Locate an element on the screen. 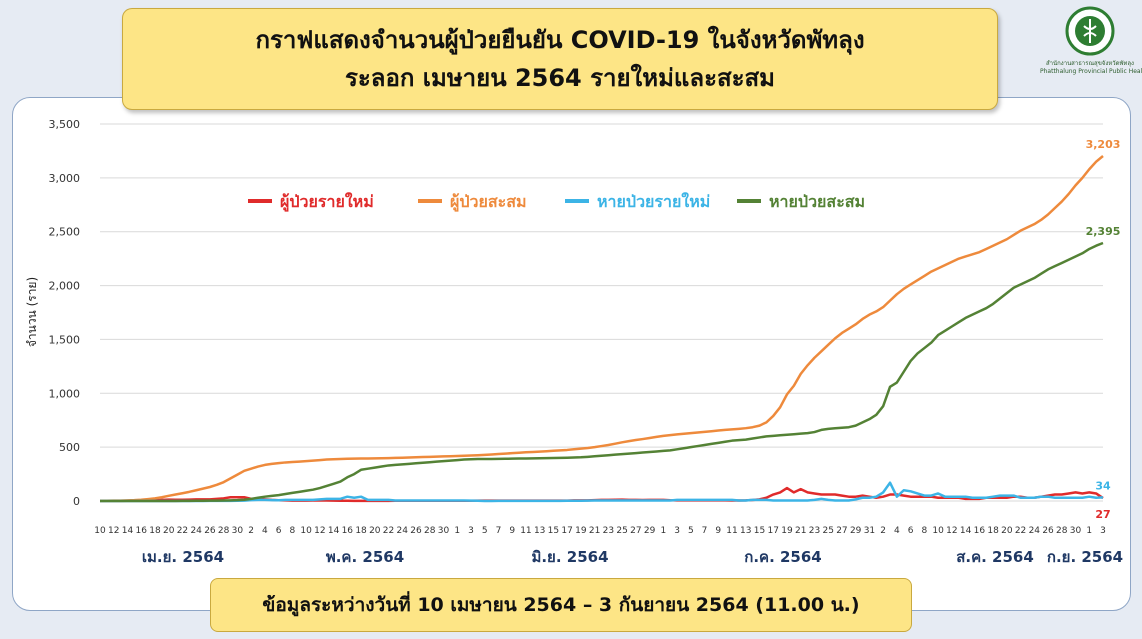 This screenshot has height=639, width=1142. month-label: ก.ค. 2564 is located at coordinates (782, 557).